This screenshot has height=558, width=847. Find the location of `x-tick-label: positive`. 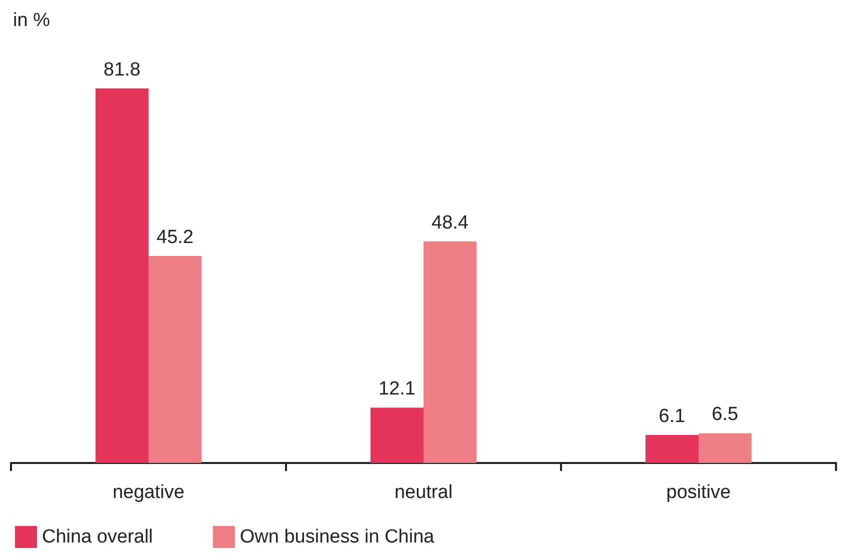

x-tick-label: positive is located at coordinates (698, 492).